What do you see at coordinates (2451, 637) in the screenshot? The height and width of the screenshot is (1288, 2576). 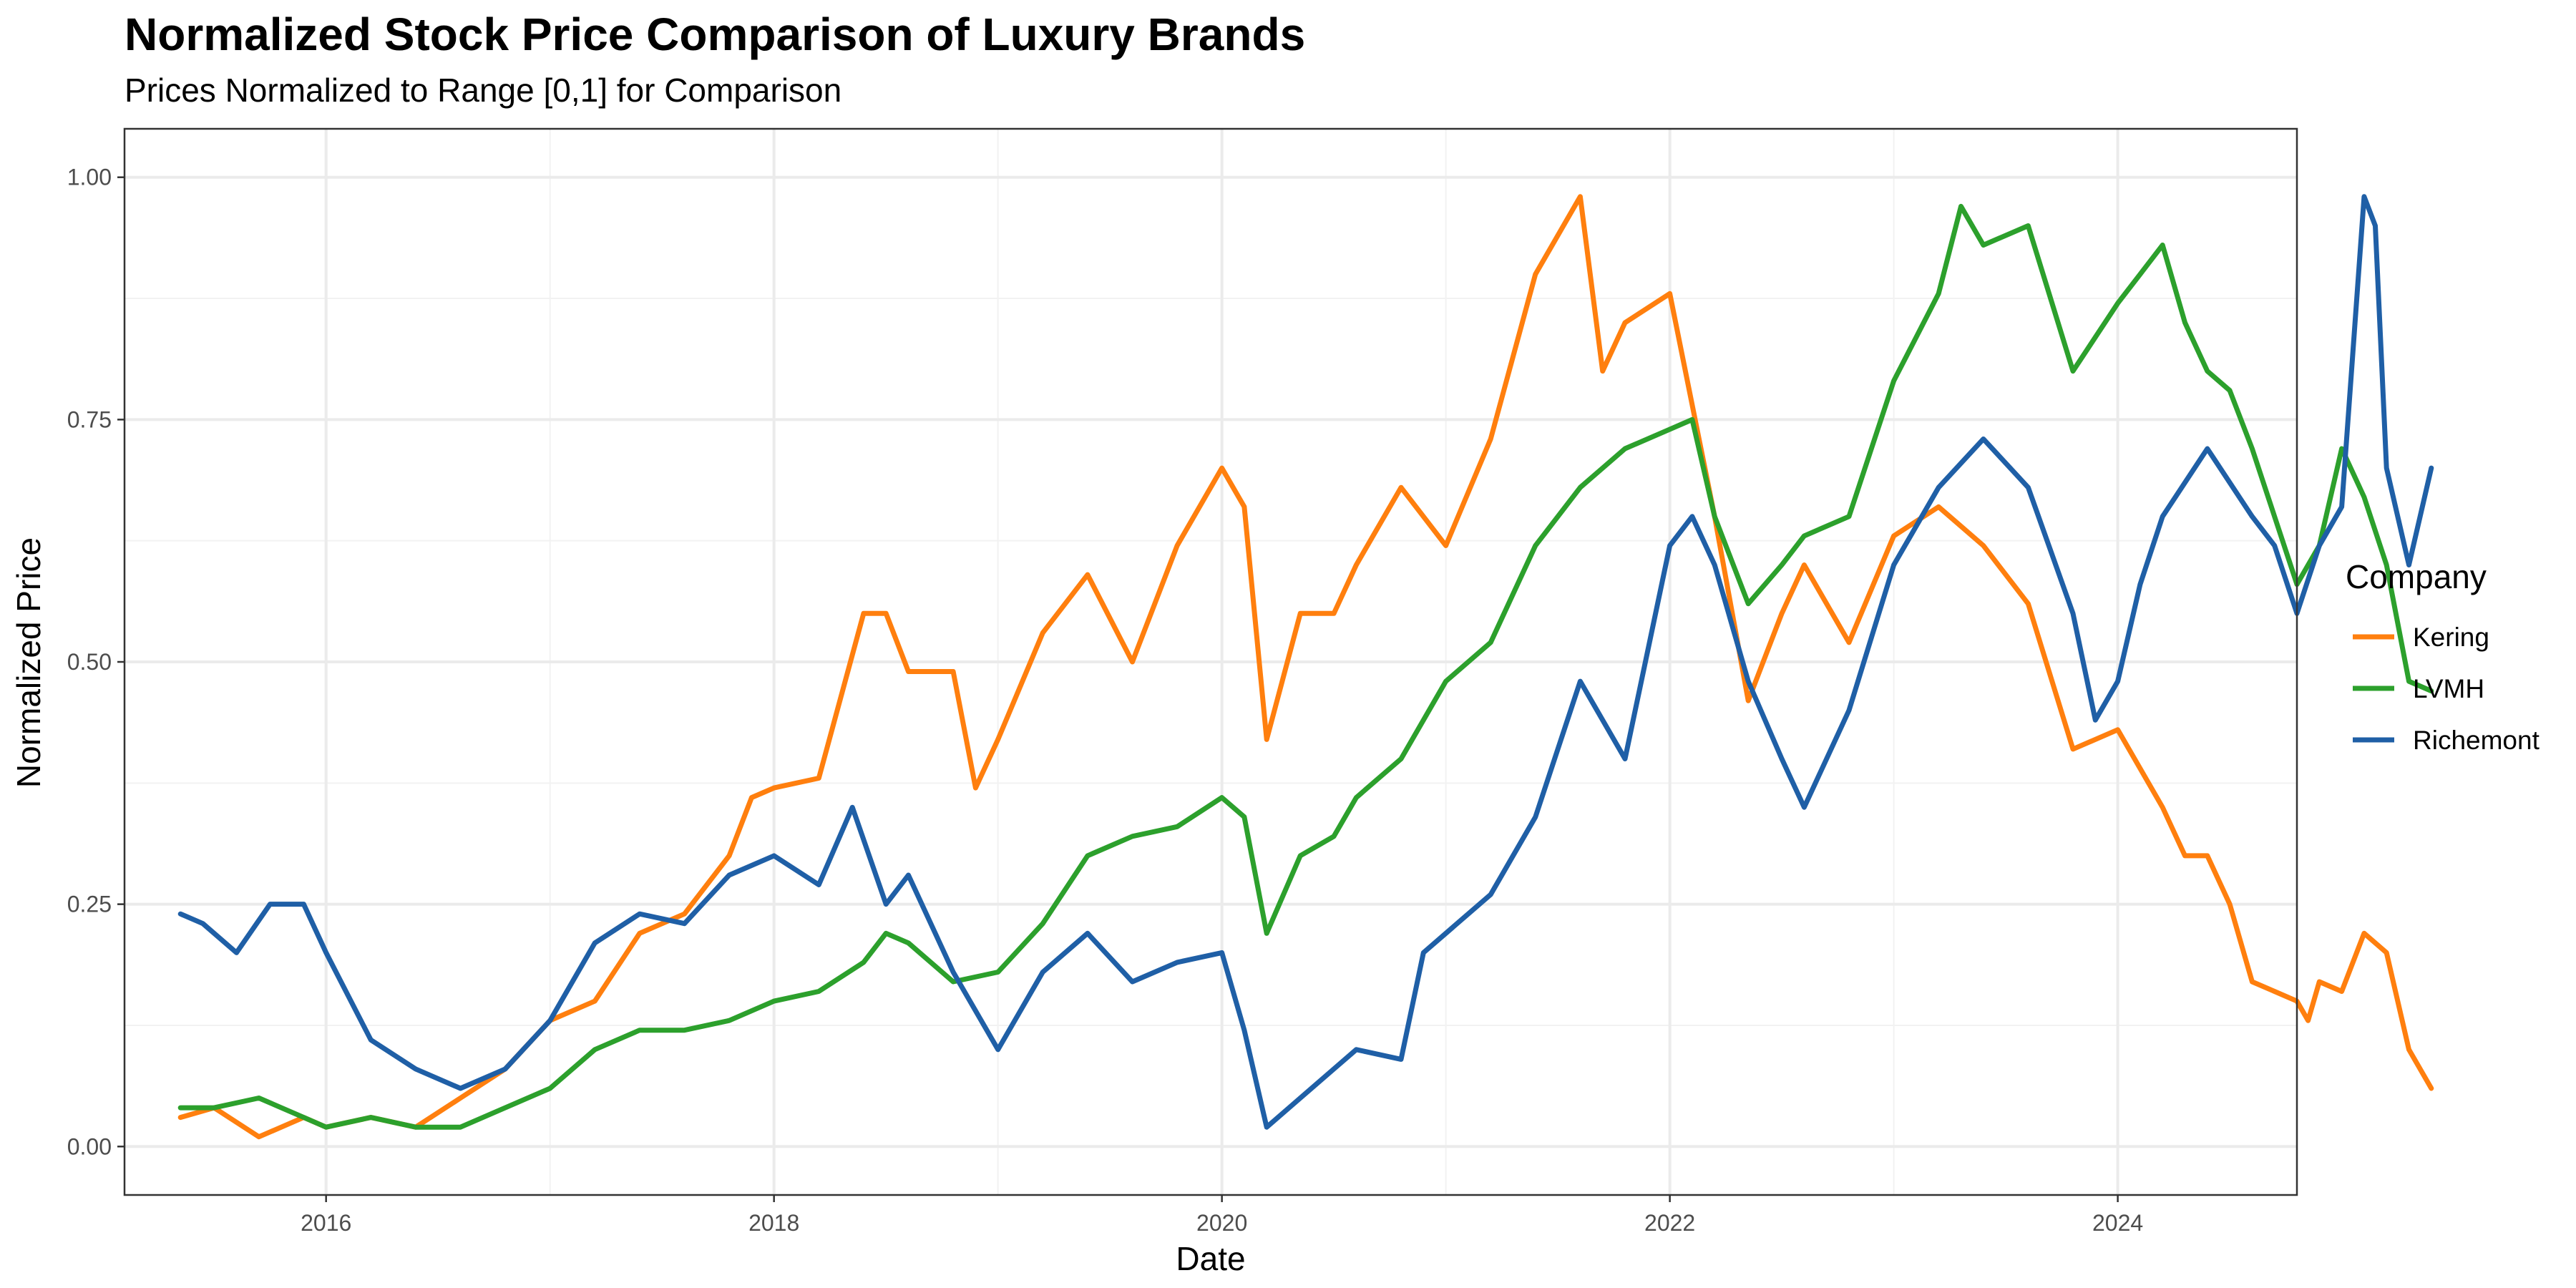 I see `legend-label-kering: Kering` at bounding box center [2451, 637].